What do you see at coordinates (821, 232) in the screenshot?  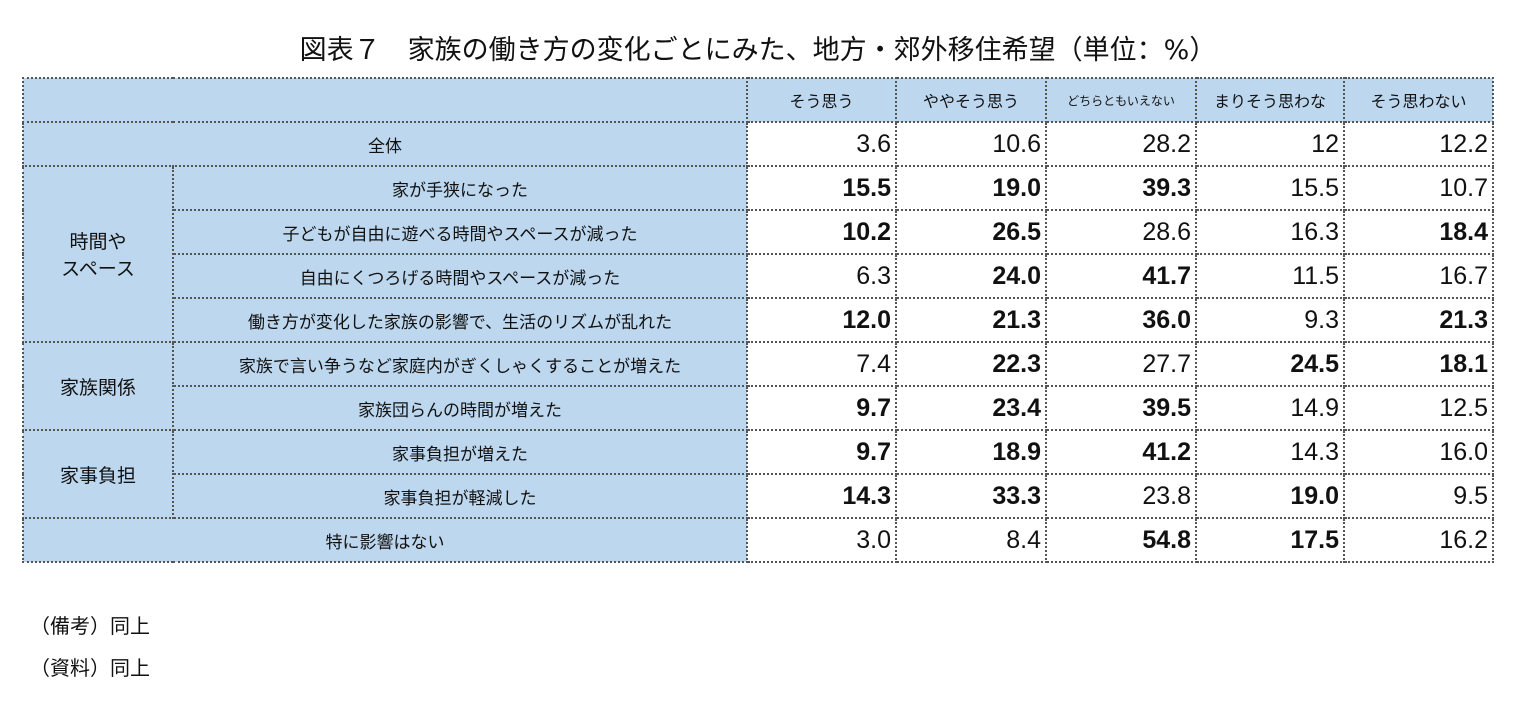 I see `value-cell: 10.2` at bounding box center [821, 232].